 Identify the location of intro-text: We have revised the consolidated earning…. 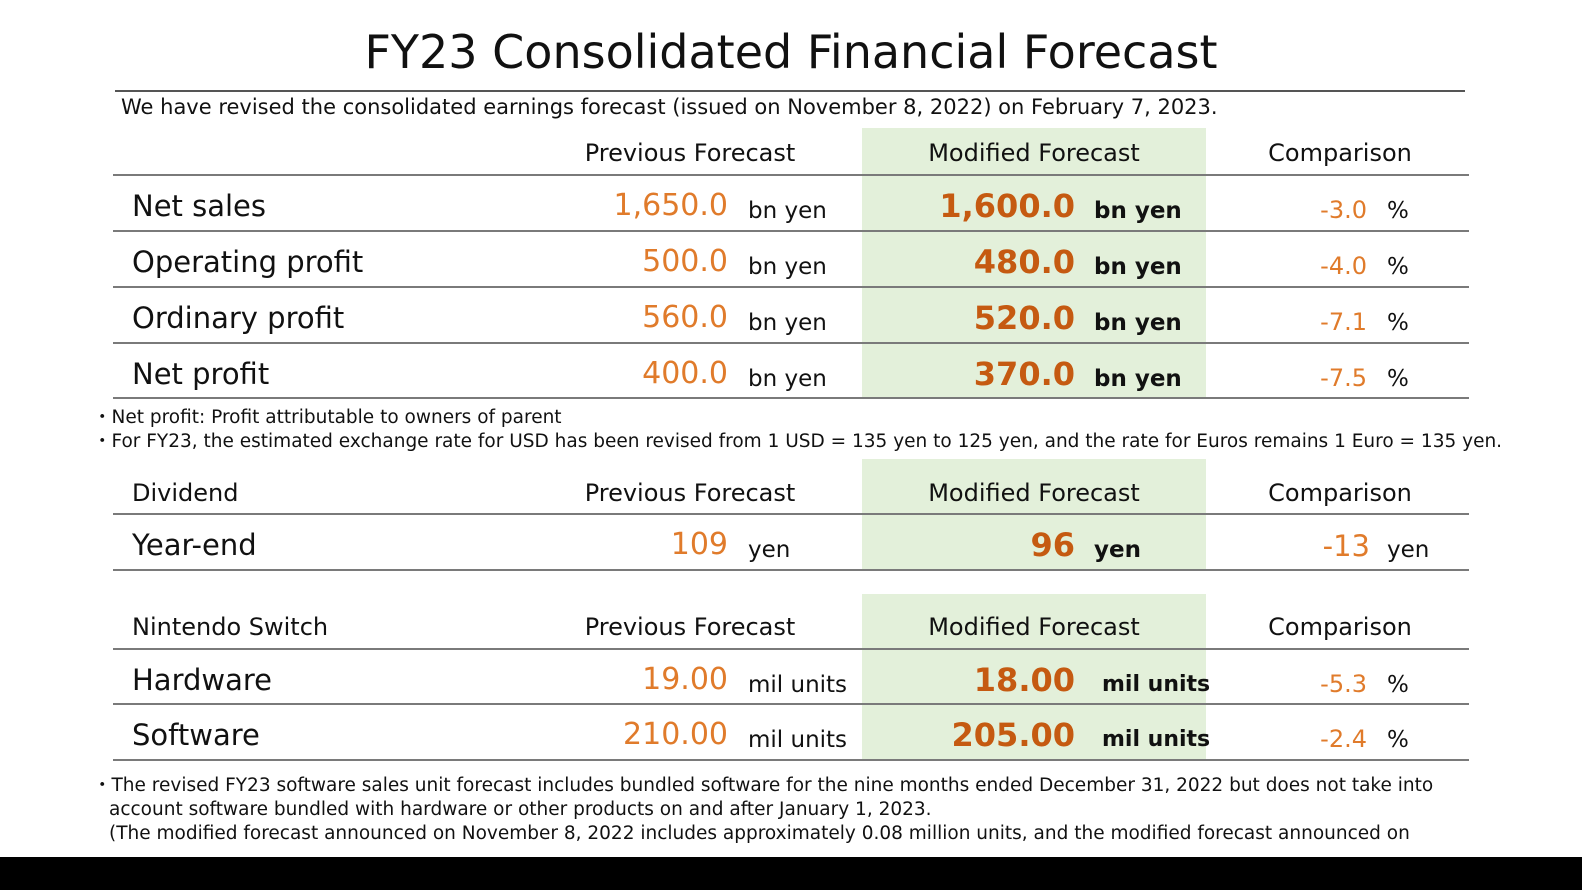
(669, 107).